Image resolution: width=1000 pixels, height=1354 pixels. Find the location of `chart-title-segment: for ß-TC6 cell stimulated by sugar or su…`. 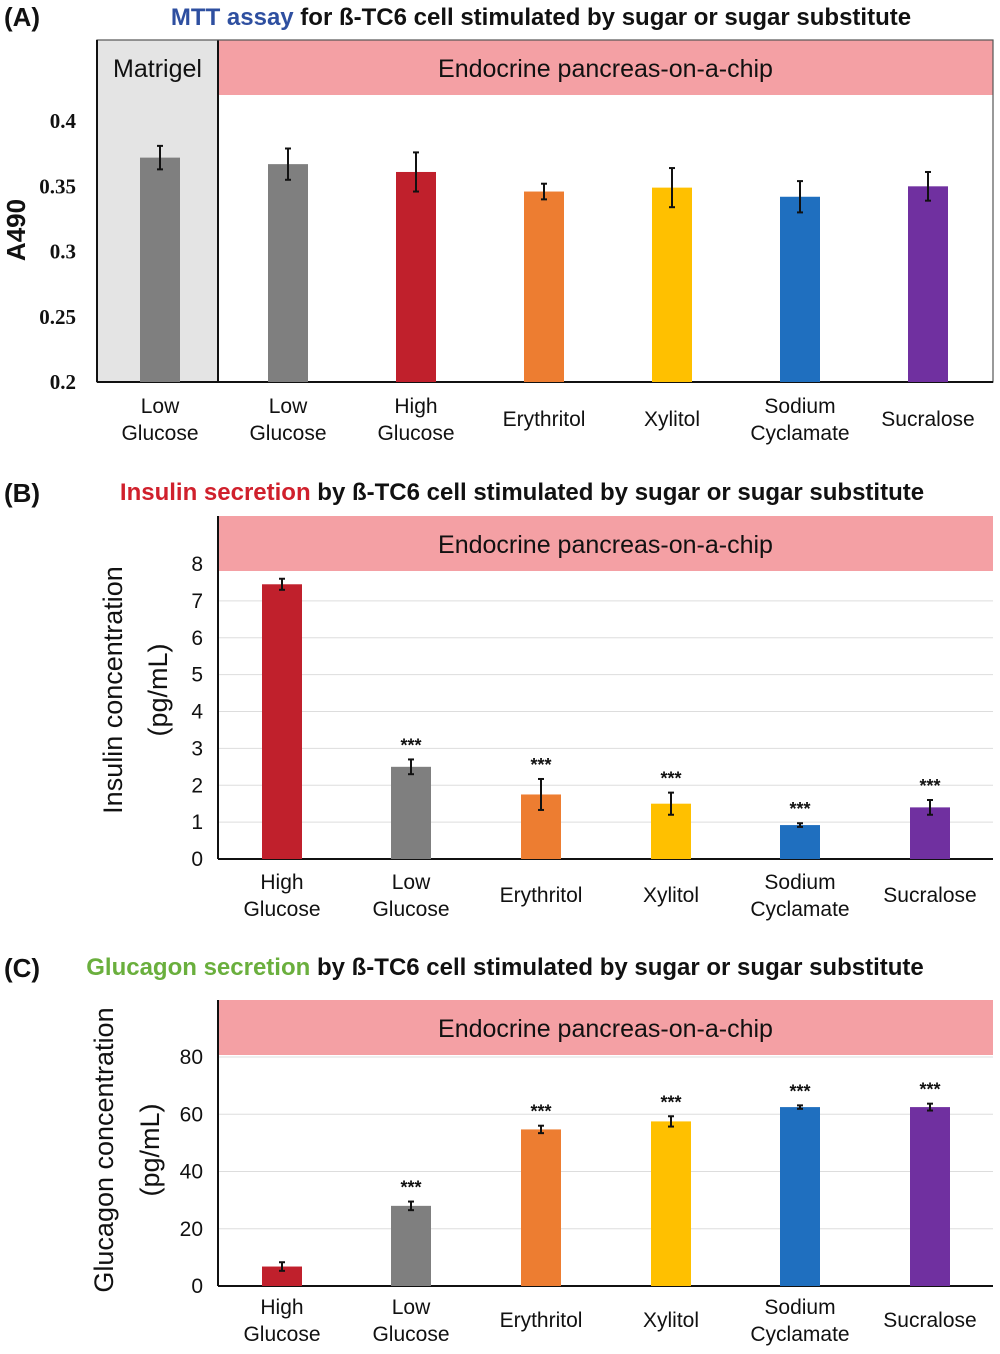

chart-title-segment: for ß-TC6 cell stimulated by sugar or su… is located at coordinates (602, 17).